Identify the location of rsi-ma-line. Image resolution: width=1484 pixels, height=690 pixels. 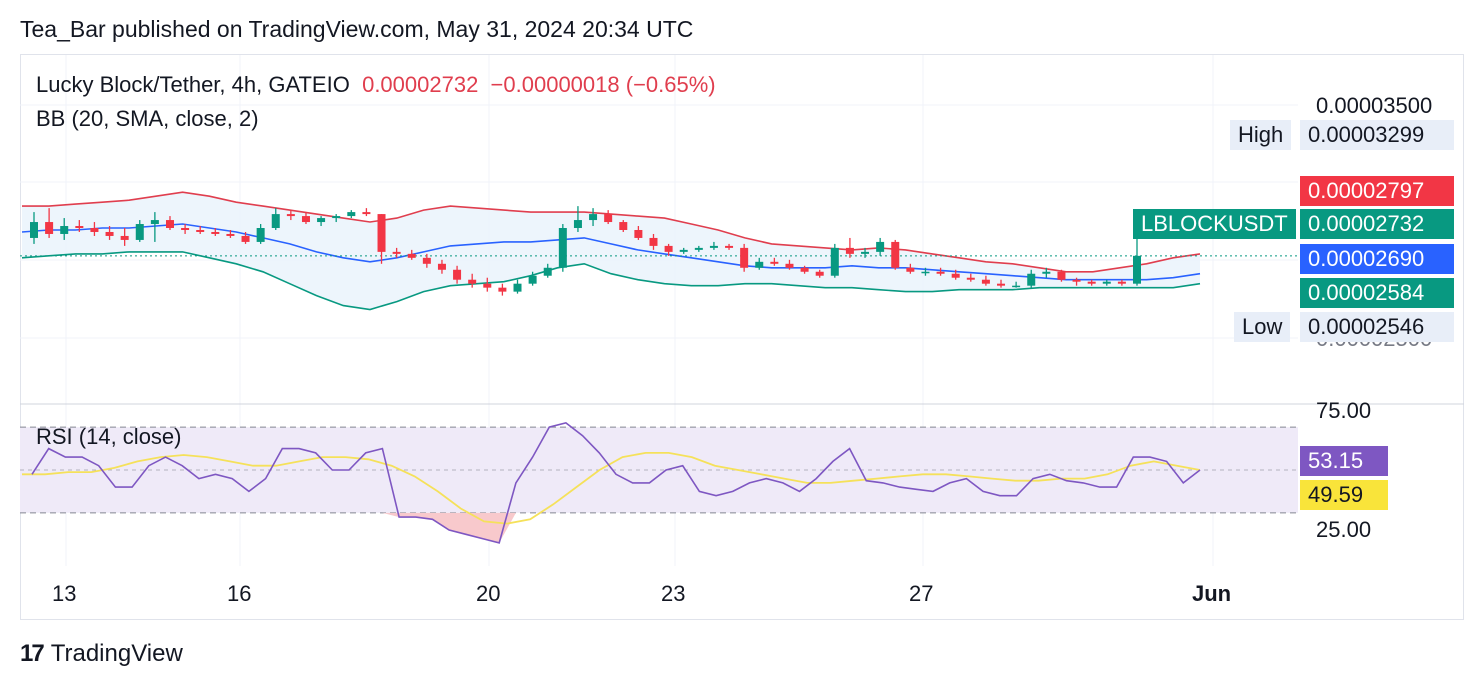
(611, 488).